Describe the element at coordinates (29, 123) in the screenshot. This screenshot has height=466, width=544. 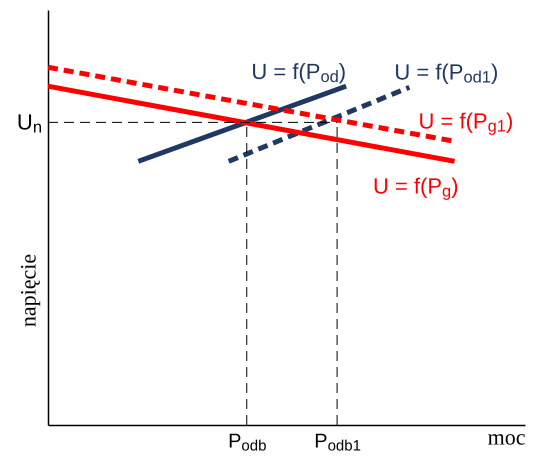
I see `ref-line-label: U$_{n}$` at that location.